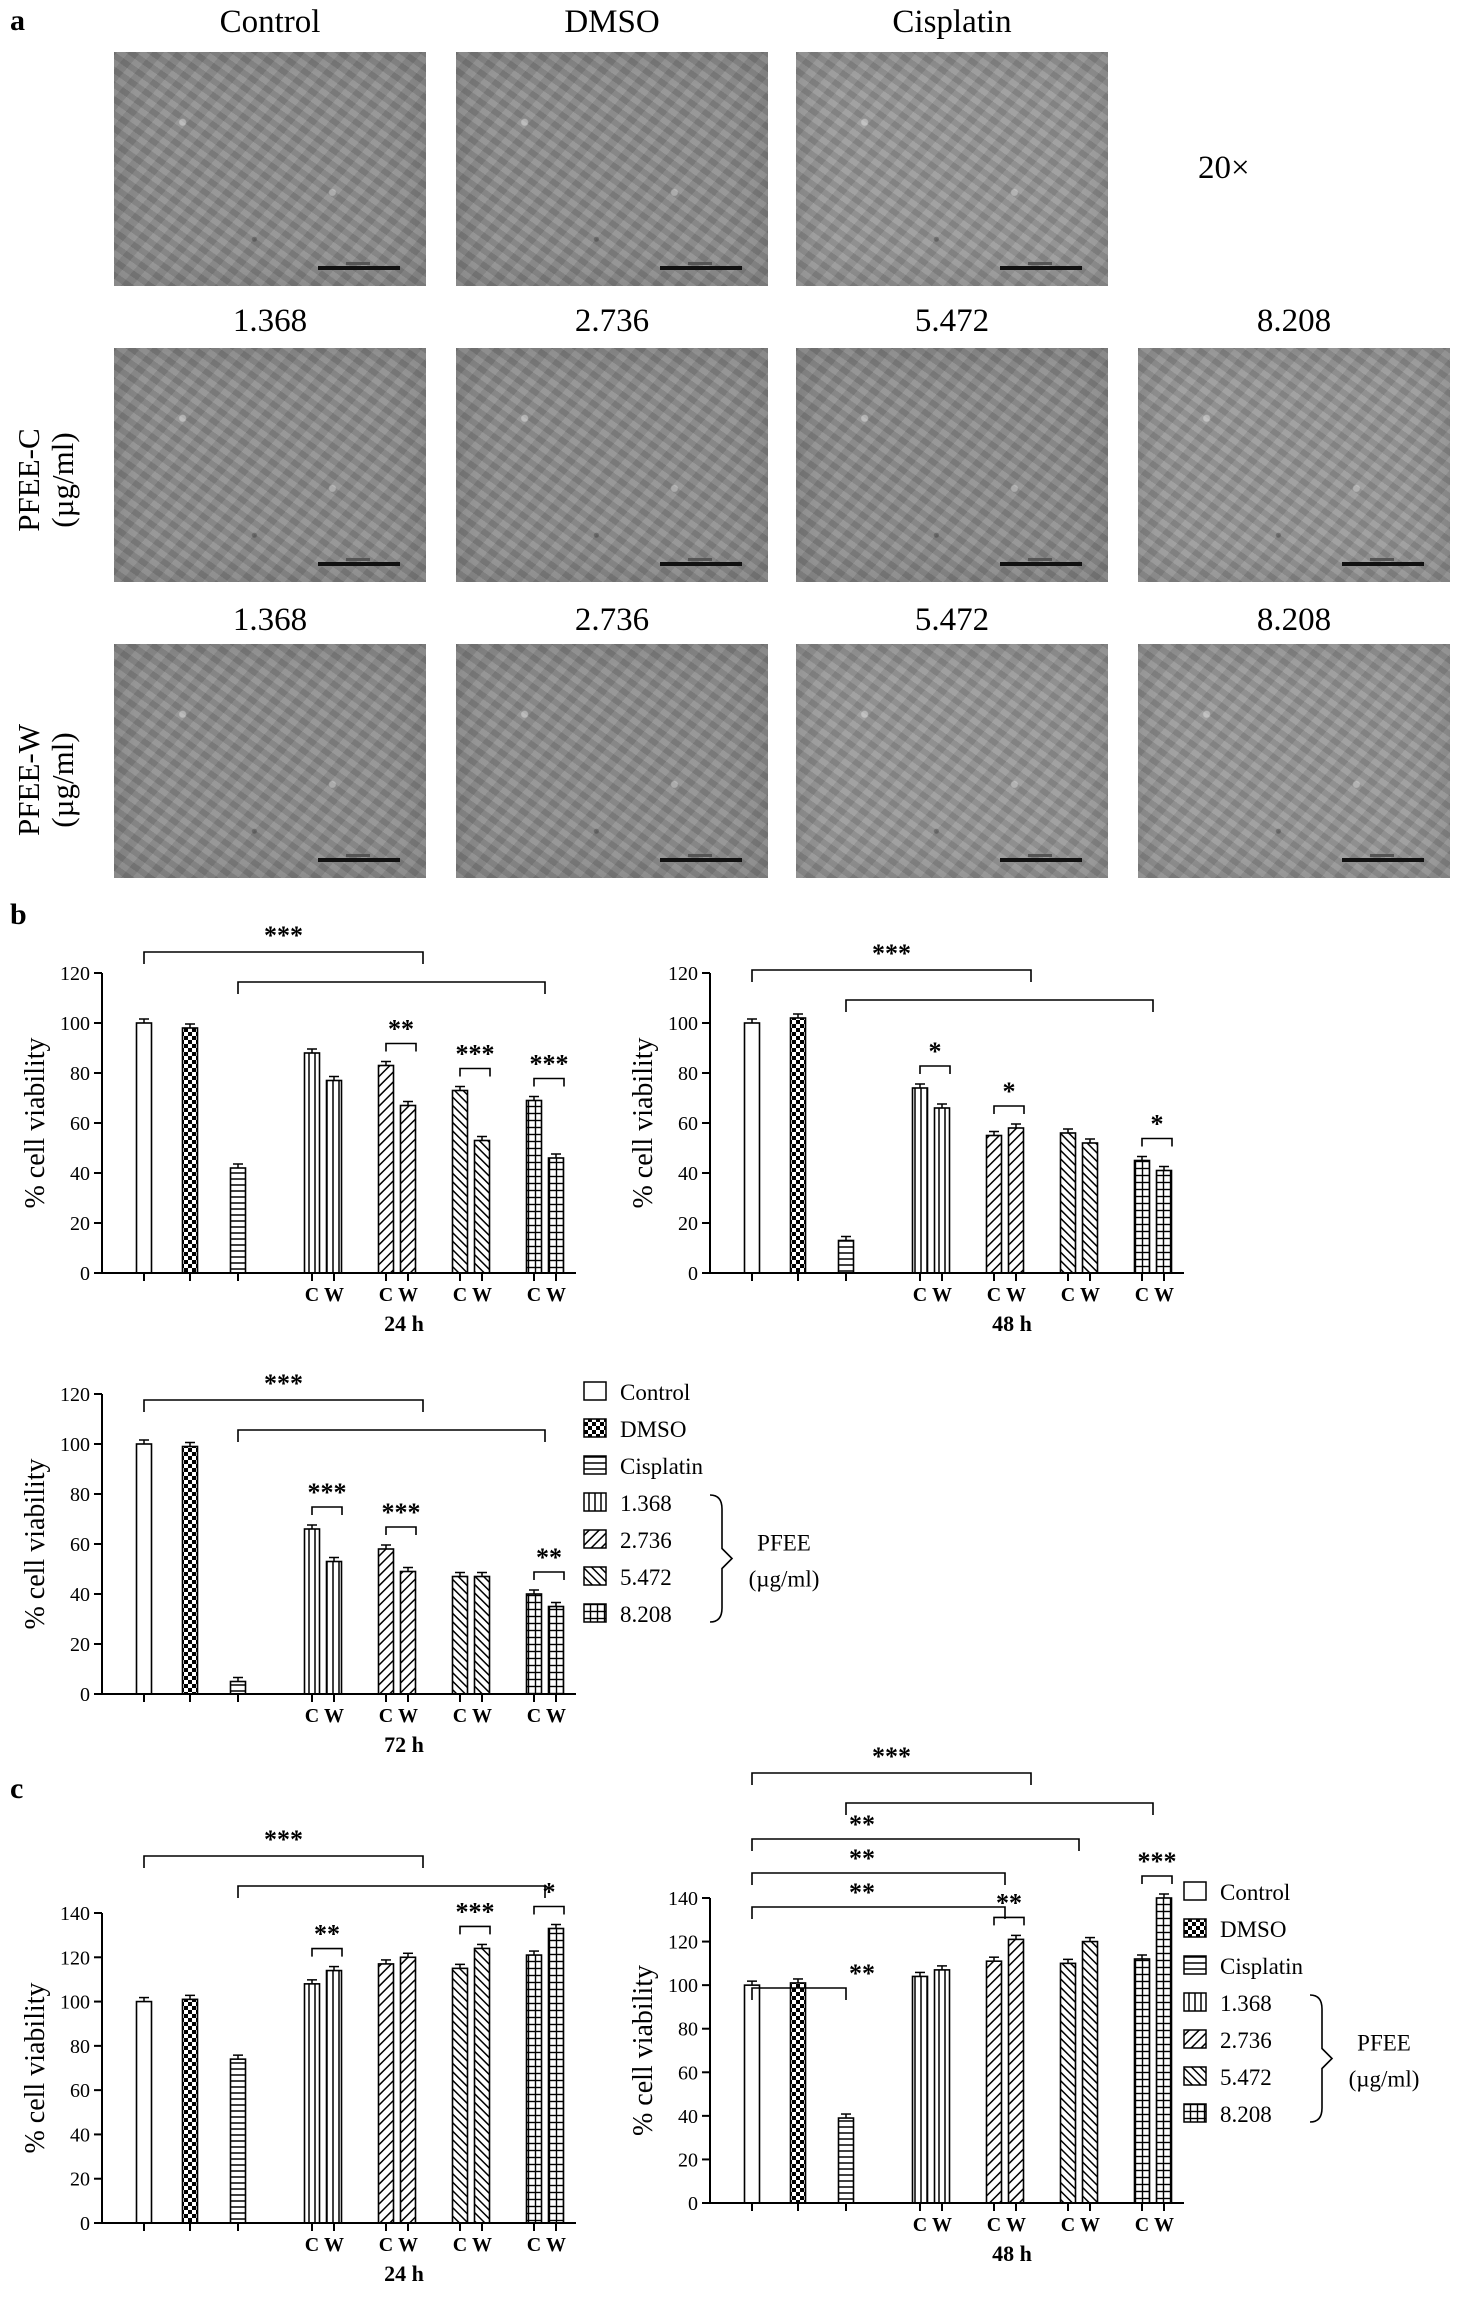  I want to click on legend-swatch-control, so click(1195, 1891).